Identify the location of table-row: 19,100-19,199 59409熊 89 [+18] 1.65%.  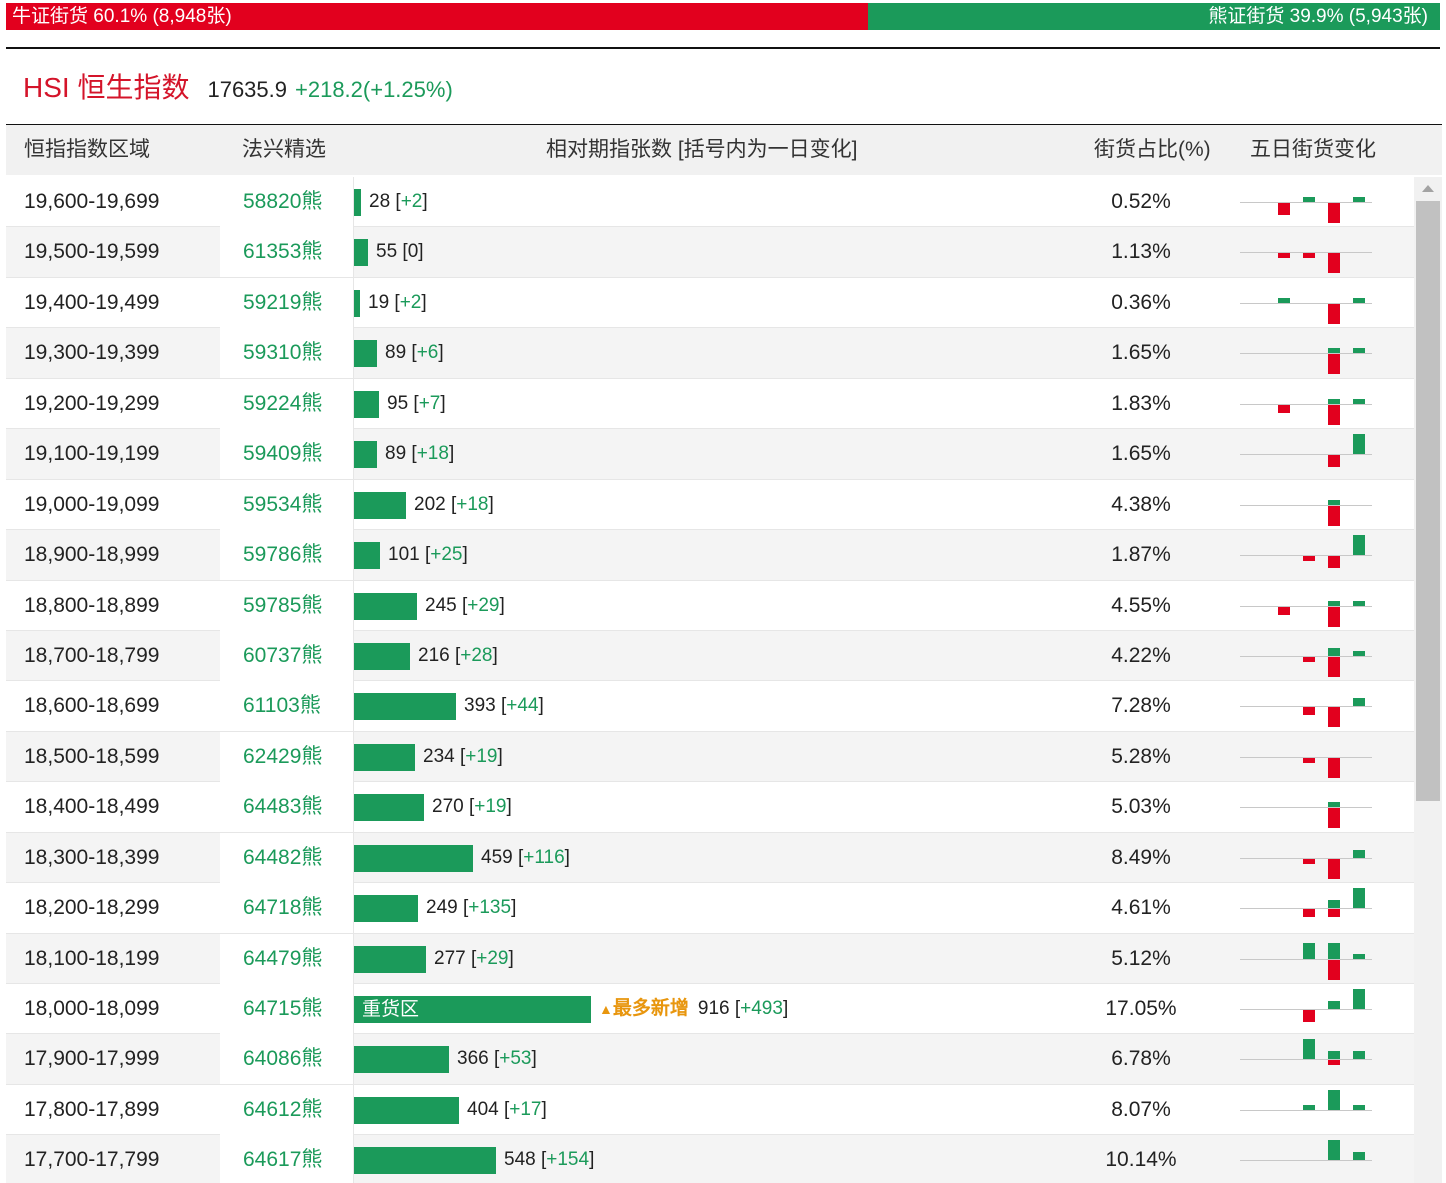
(710, 454).